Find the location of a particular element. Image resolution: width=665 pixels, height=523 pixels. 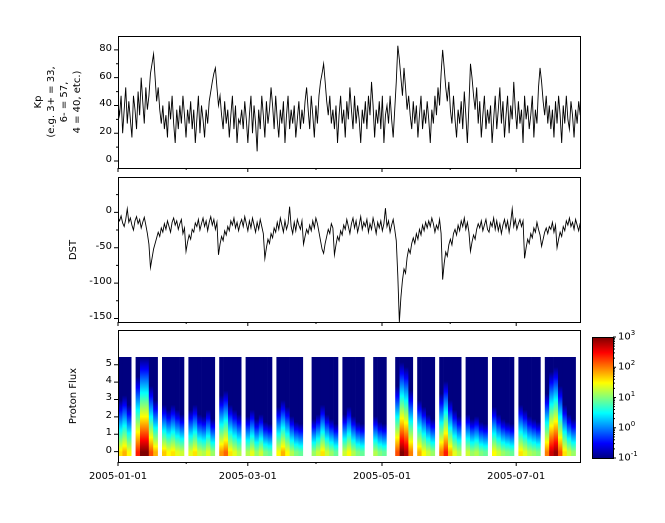

dst-ytick-label: -50 is located at coordinates (103, 246).